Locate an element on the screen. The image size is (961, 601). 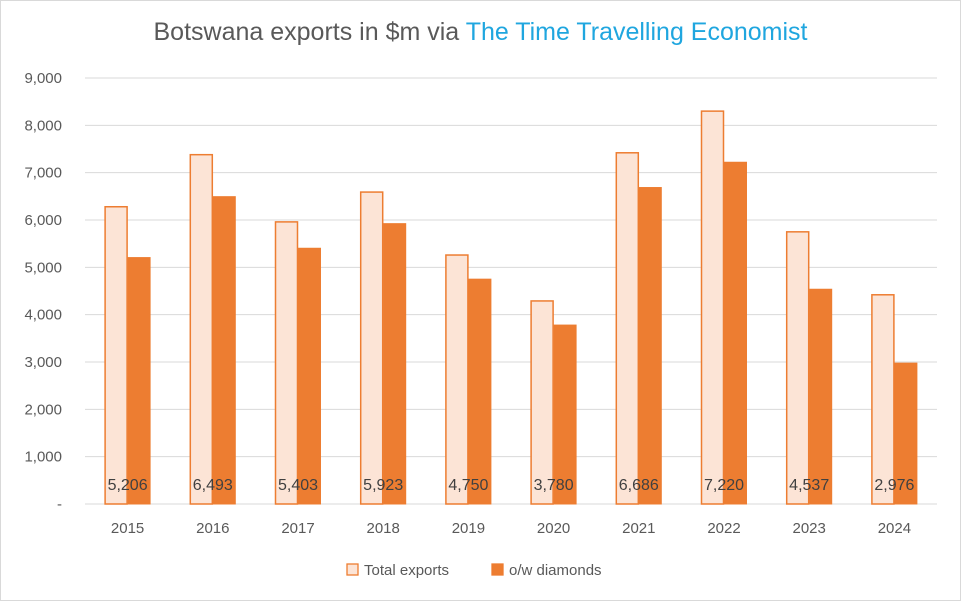
data-label: 2,976 is located at coordinates (894, 485).